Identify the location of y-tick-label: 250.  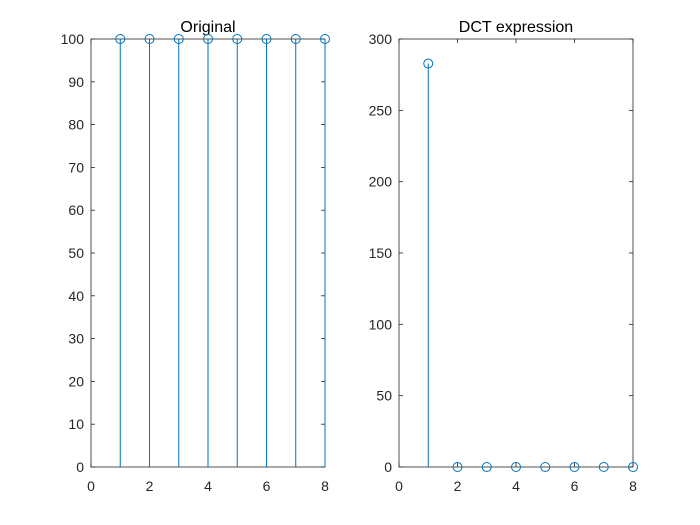
(381, 110).